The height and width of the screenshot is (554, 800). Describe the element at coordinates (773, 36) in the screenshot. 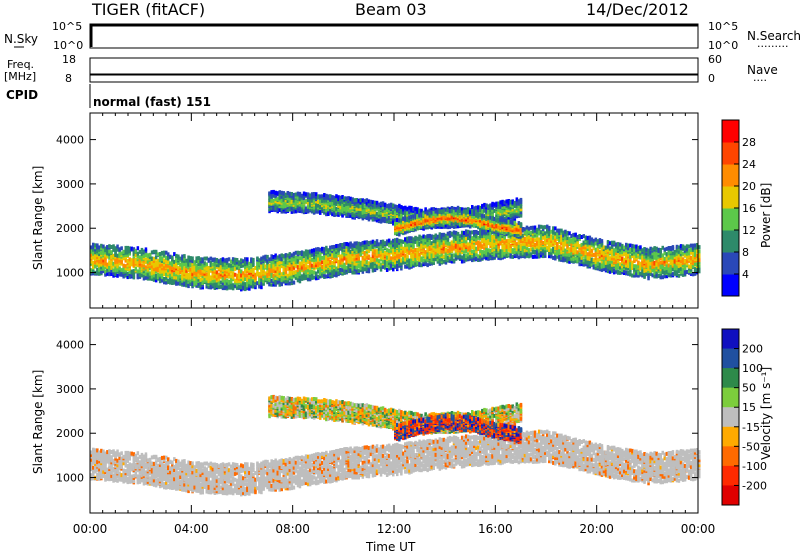

I see `nsearch-label: N.Search` at that location.